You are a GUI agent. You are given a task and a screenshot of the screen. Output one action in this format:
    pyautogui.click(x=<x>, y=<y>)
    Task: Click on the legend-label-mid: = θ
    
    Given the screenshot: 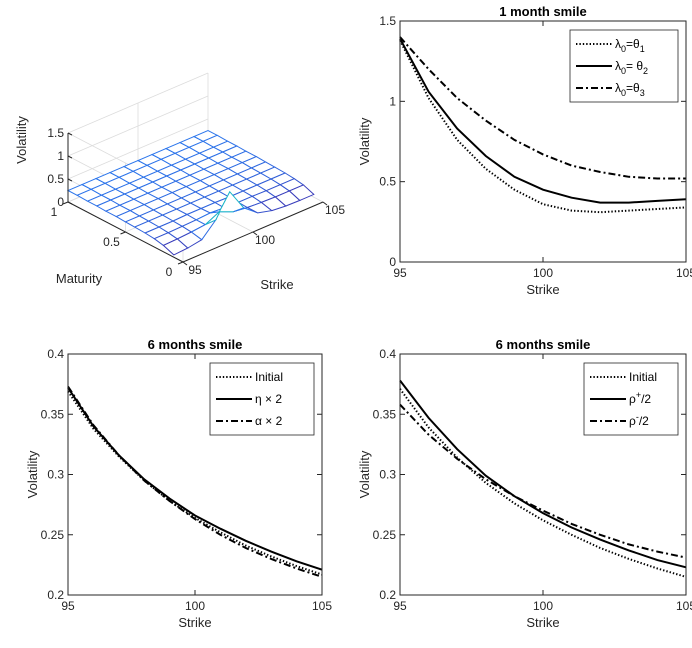 What is the action you would take?
    pyautogui.click(x=634, y=66)
    